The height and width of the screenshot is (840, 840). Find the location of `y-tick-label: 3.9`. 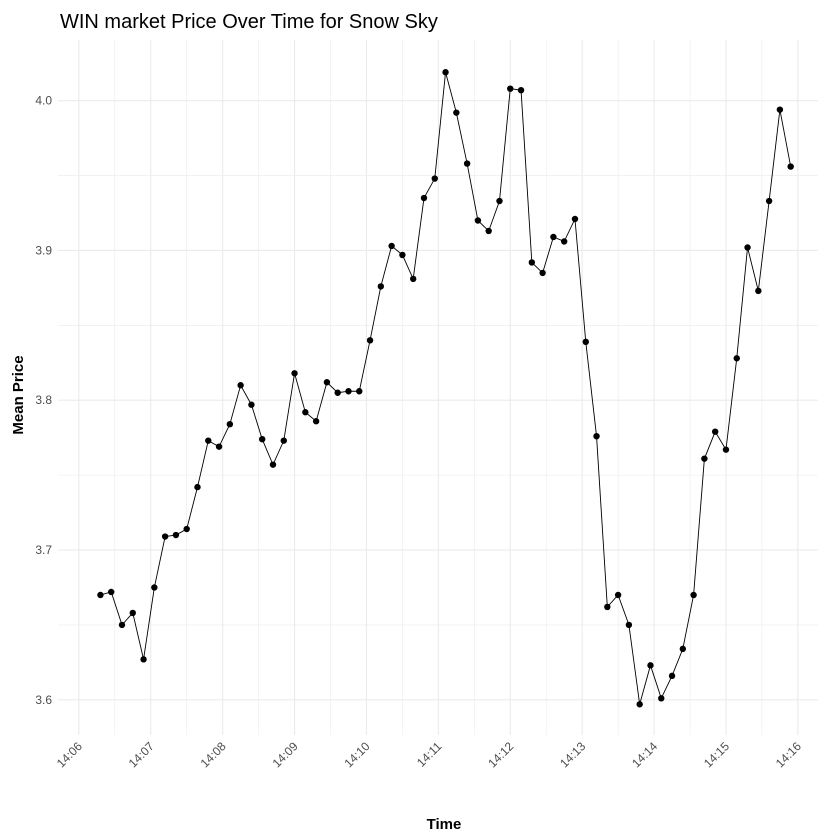

y-tick-label: 3.9 is located at coordinates (43, 250).